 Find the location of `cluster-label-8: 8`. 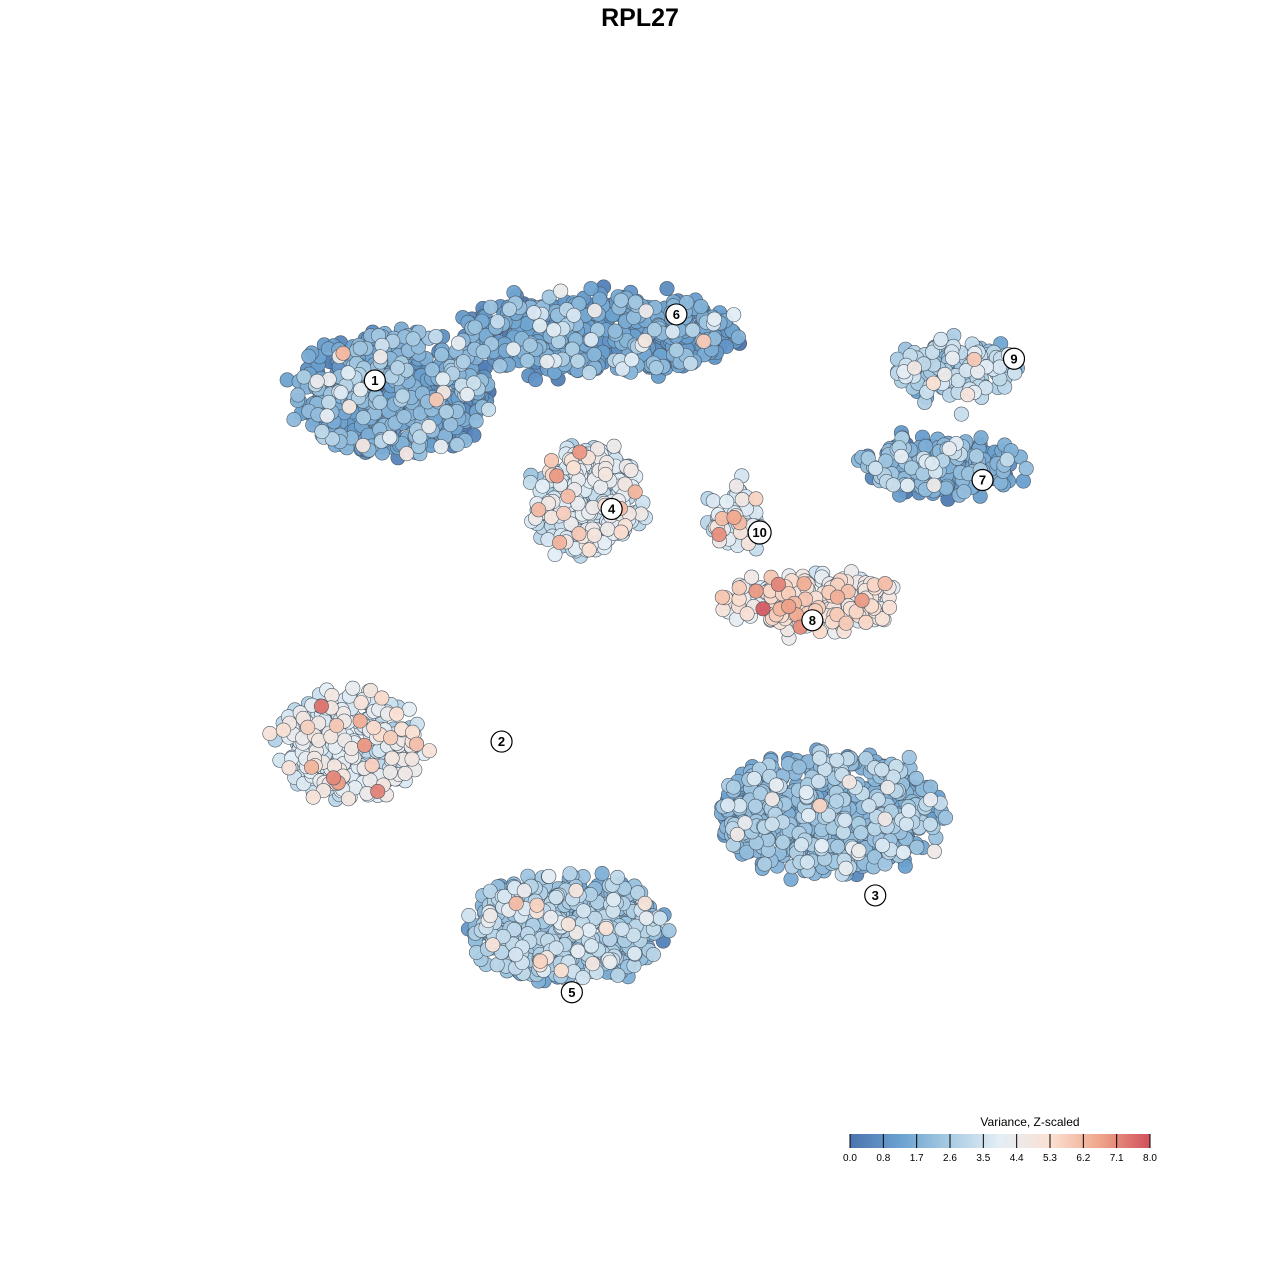

cluster-label-8: 8 is located at coordinates (812, 620).